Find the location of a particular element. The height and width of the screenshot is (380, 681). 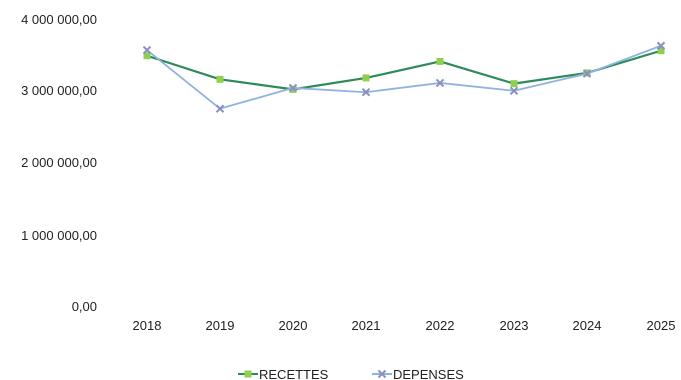

y-tick-label: 2 000 000,00 is located at coordinates (59, 162).